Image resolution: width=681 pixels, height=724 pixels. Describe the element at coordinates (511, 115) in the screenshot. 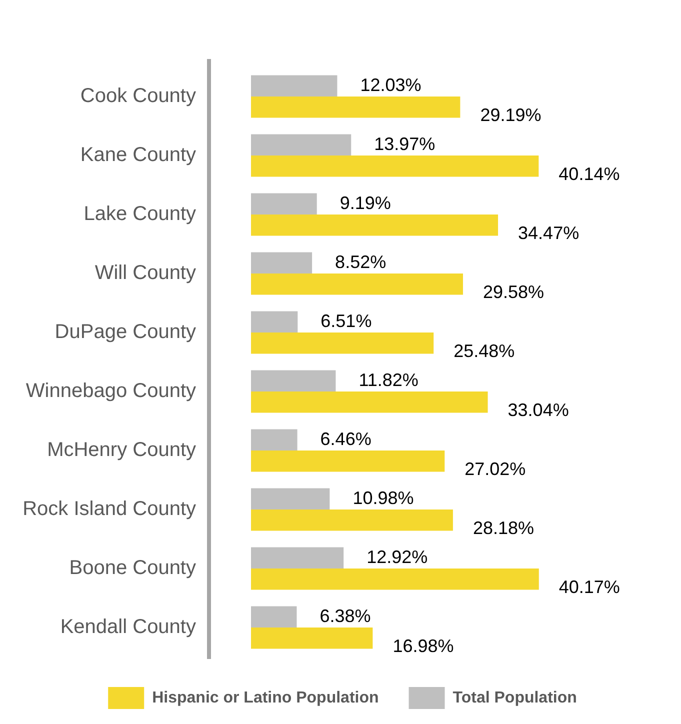

I see `data-label: 29.19%` at that location.